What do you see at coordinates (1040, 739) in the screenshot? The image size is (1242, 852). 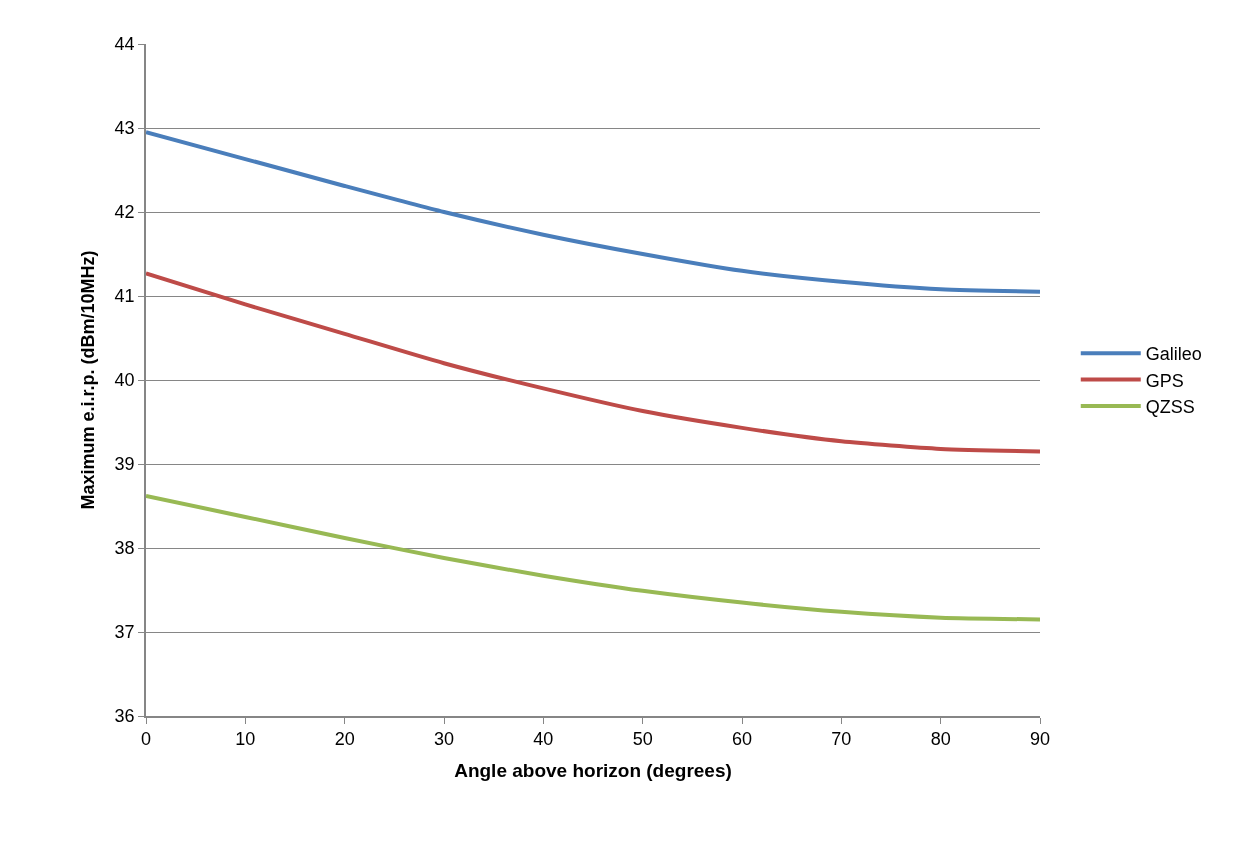 I see `x-tick-label: 90` at bounding box center [1040, 739].